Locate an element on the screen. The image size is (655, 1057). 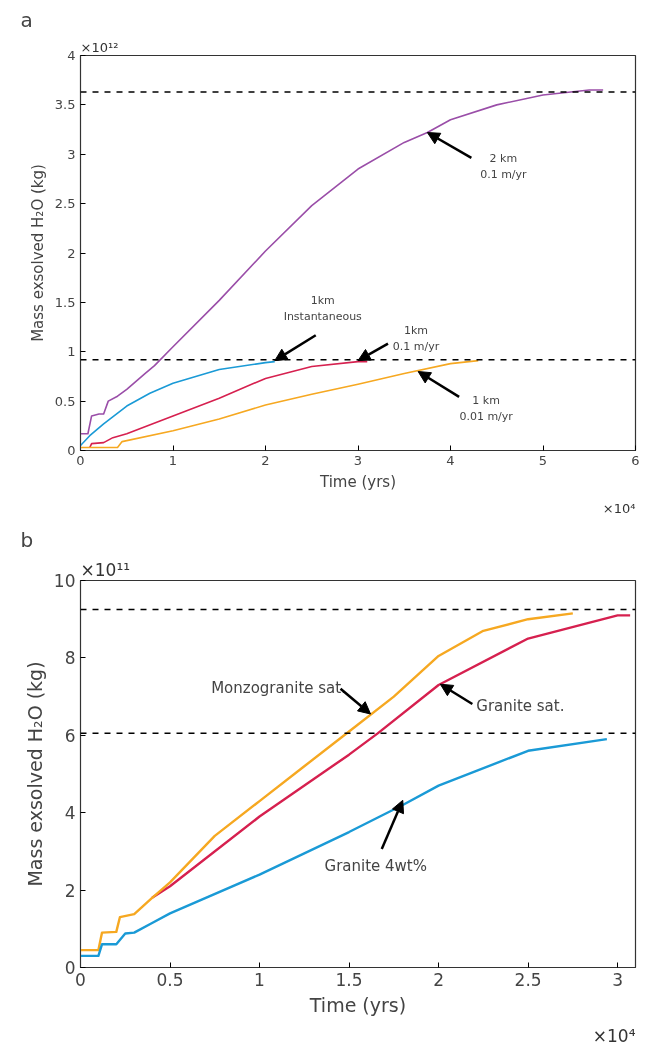
text: ×10¹¹ is located at coordinates (105, 569).